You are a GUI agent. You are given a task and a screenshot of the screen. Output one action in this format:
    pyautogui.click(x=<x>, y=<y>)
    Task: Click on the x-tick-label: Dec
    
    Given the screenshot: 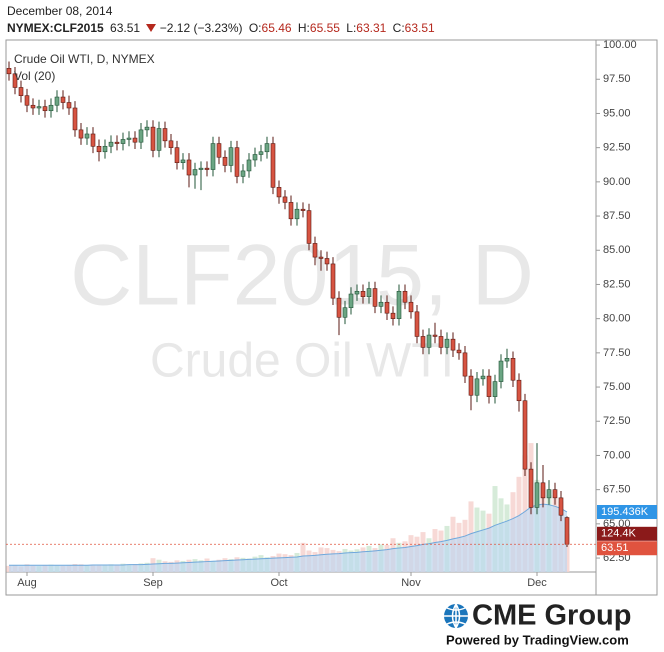 What is the action you would take?
    pyautogui.click(x=537, y=583)
    